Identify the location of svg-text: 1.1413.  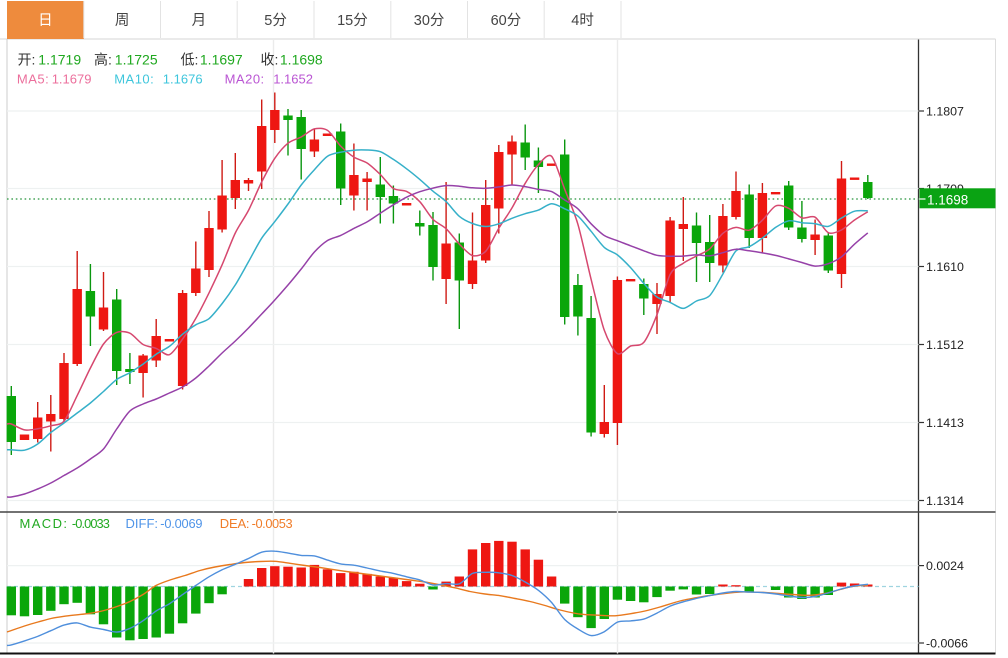
(945, 423).